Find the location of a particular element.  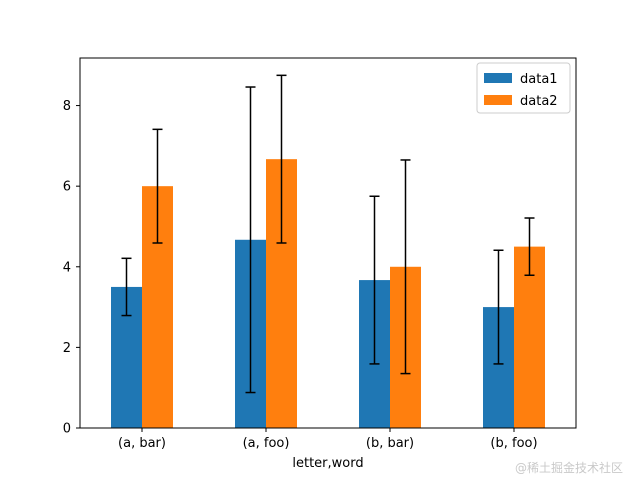

y-tick-label-5: 8 is located at coordinates (67, 106).